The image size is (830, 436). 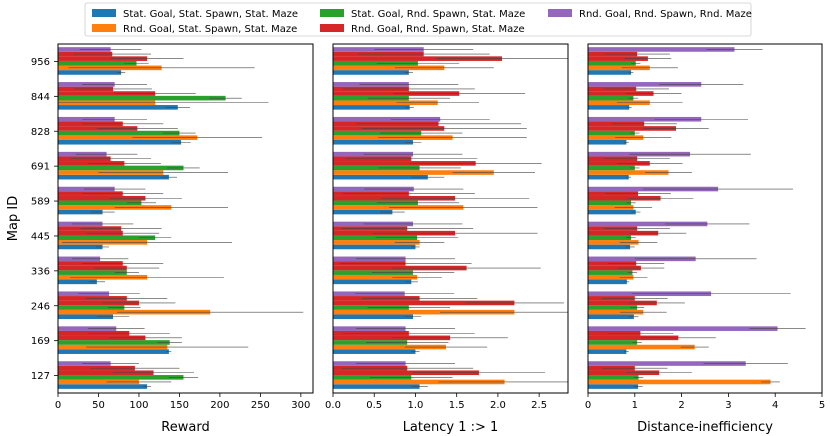 I want to click on x-tick-label: 2.5, so click(x=539, y=405).